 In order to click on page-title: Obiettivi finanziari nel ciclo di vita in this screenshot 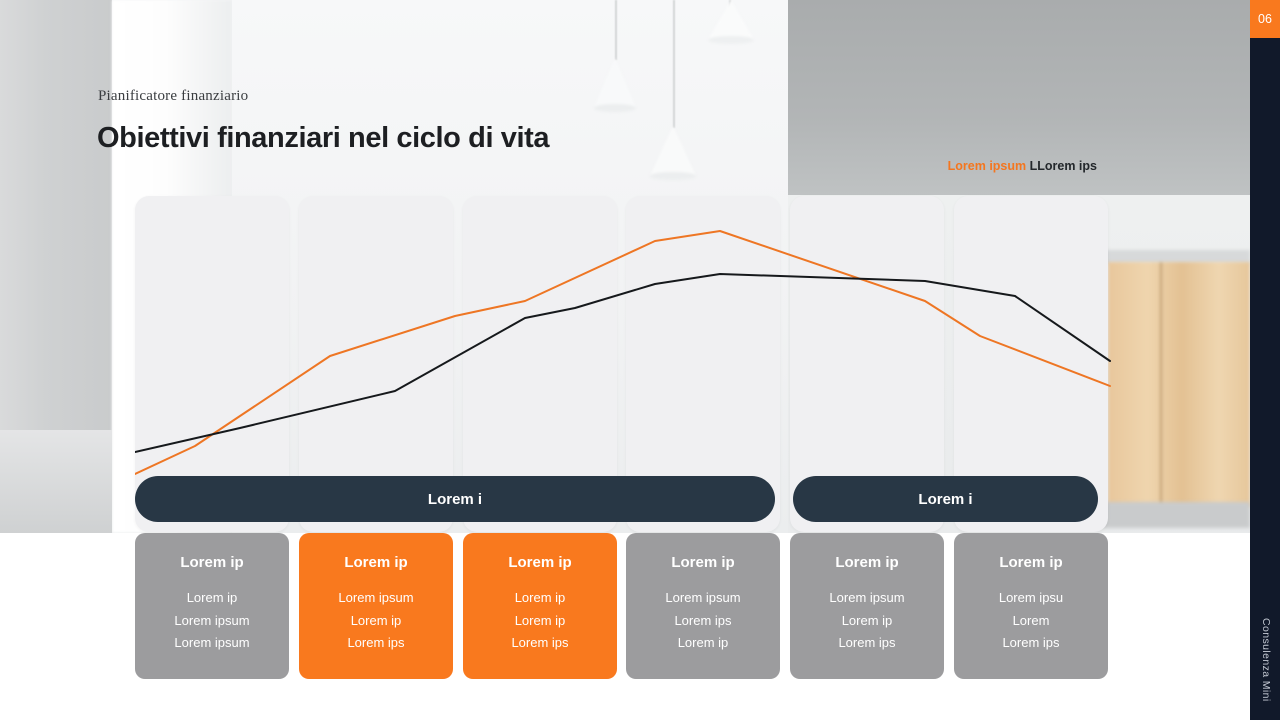, I will do `click(323, 138)`.